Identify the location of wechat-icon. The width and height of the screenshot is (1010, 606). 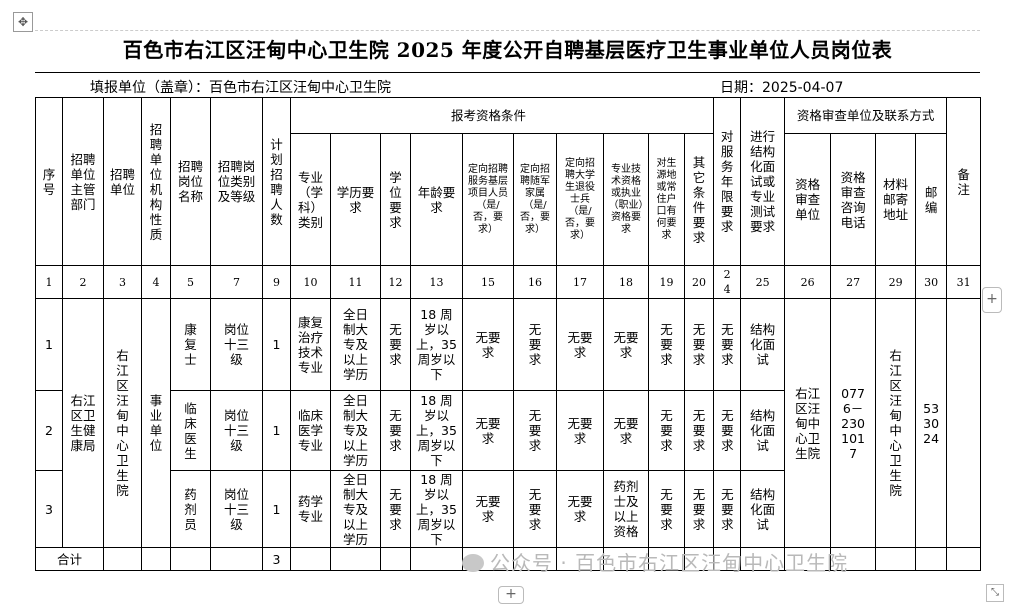
(473, 563).